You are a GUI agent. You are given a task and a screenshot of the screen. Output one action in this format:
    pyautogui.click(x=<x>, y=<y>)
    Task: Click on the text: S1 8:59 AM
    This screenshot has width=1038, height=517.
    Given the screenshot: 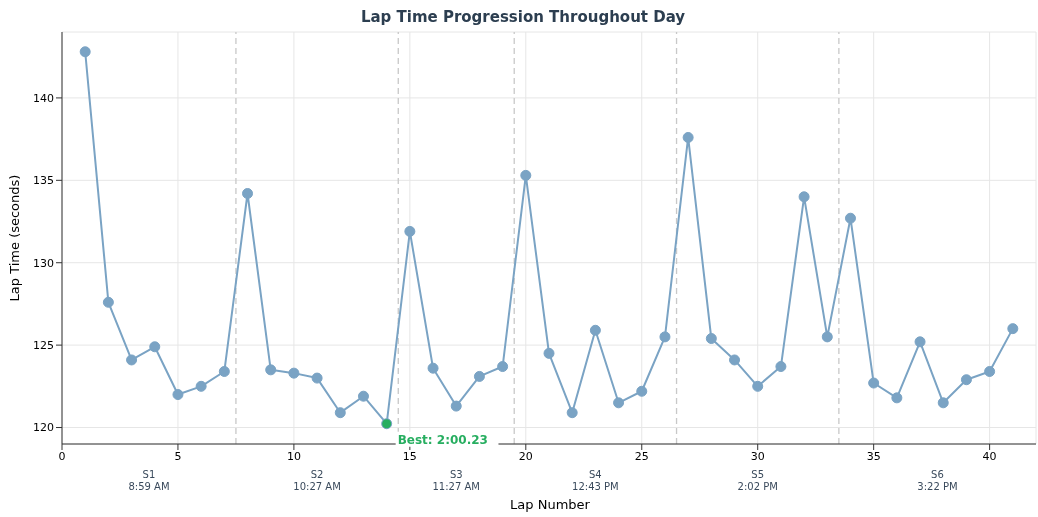 What is the action you would take?
    pyautogui.click(x=149, y=480)
    